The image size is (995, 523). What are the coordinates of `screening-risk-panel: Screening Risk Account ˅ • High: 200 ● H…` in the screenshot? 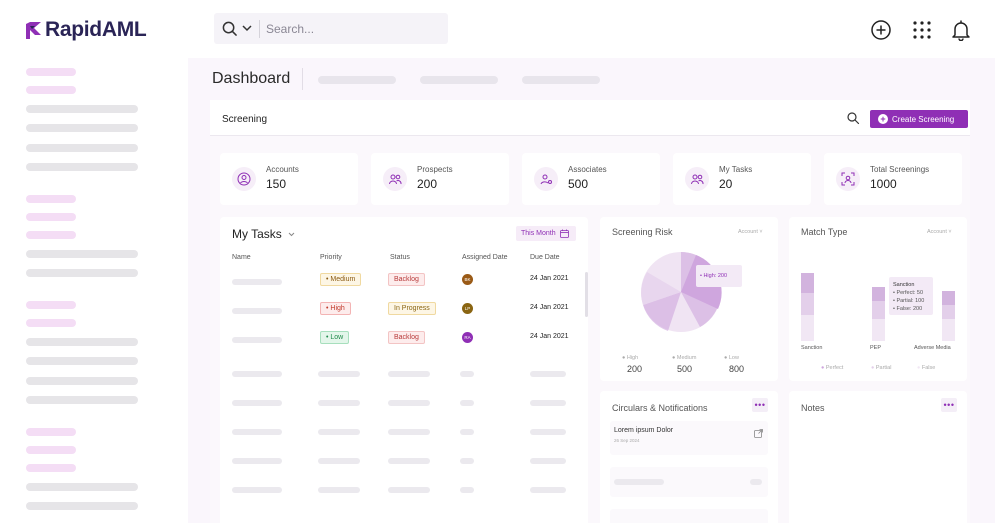 It's located at (689, 299).